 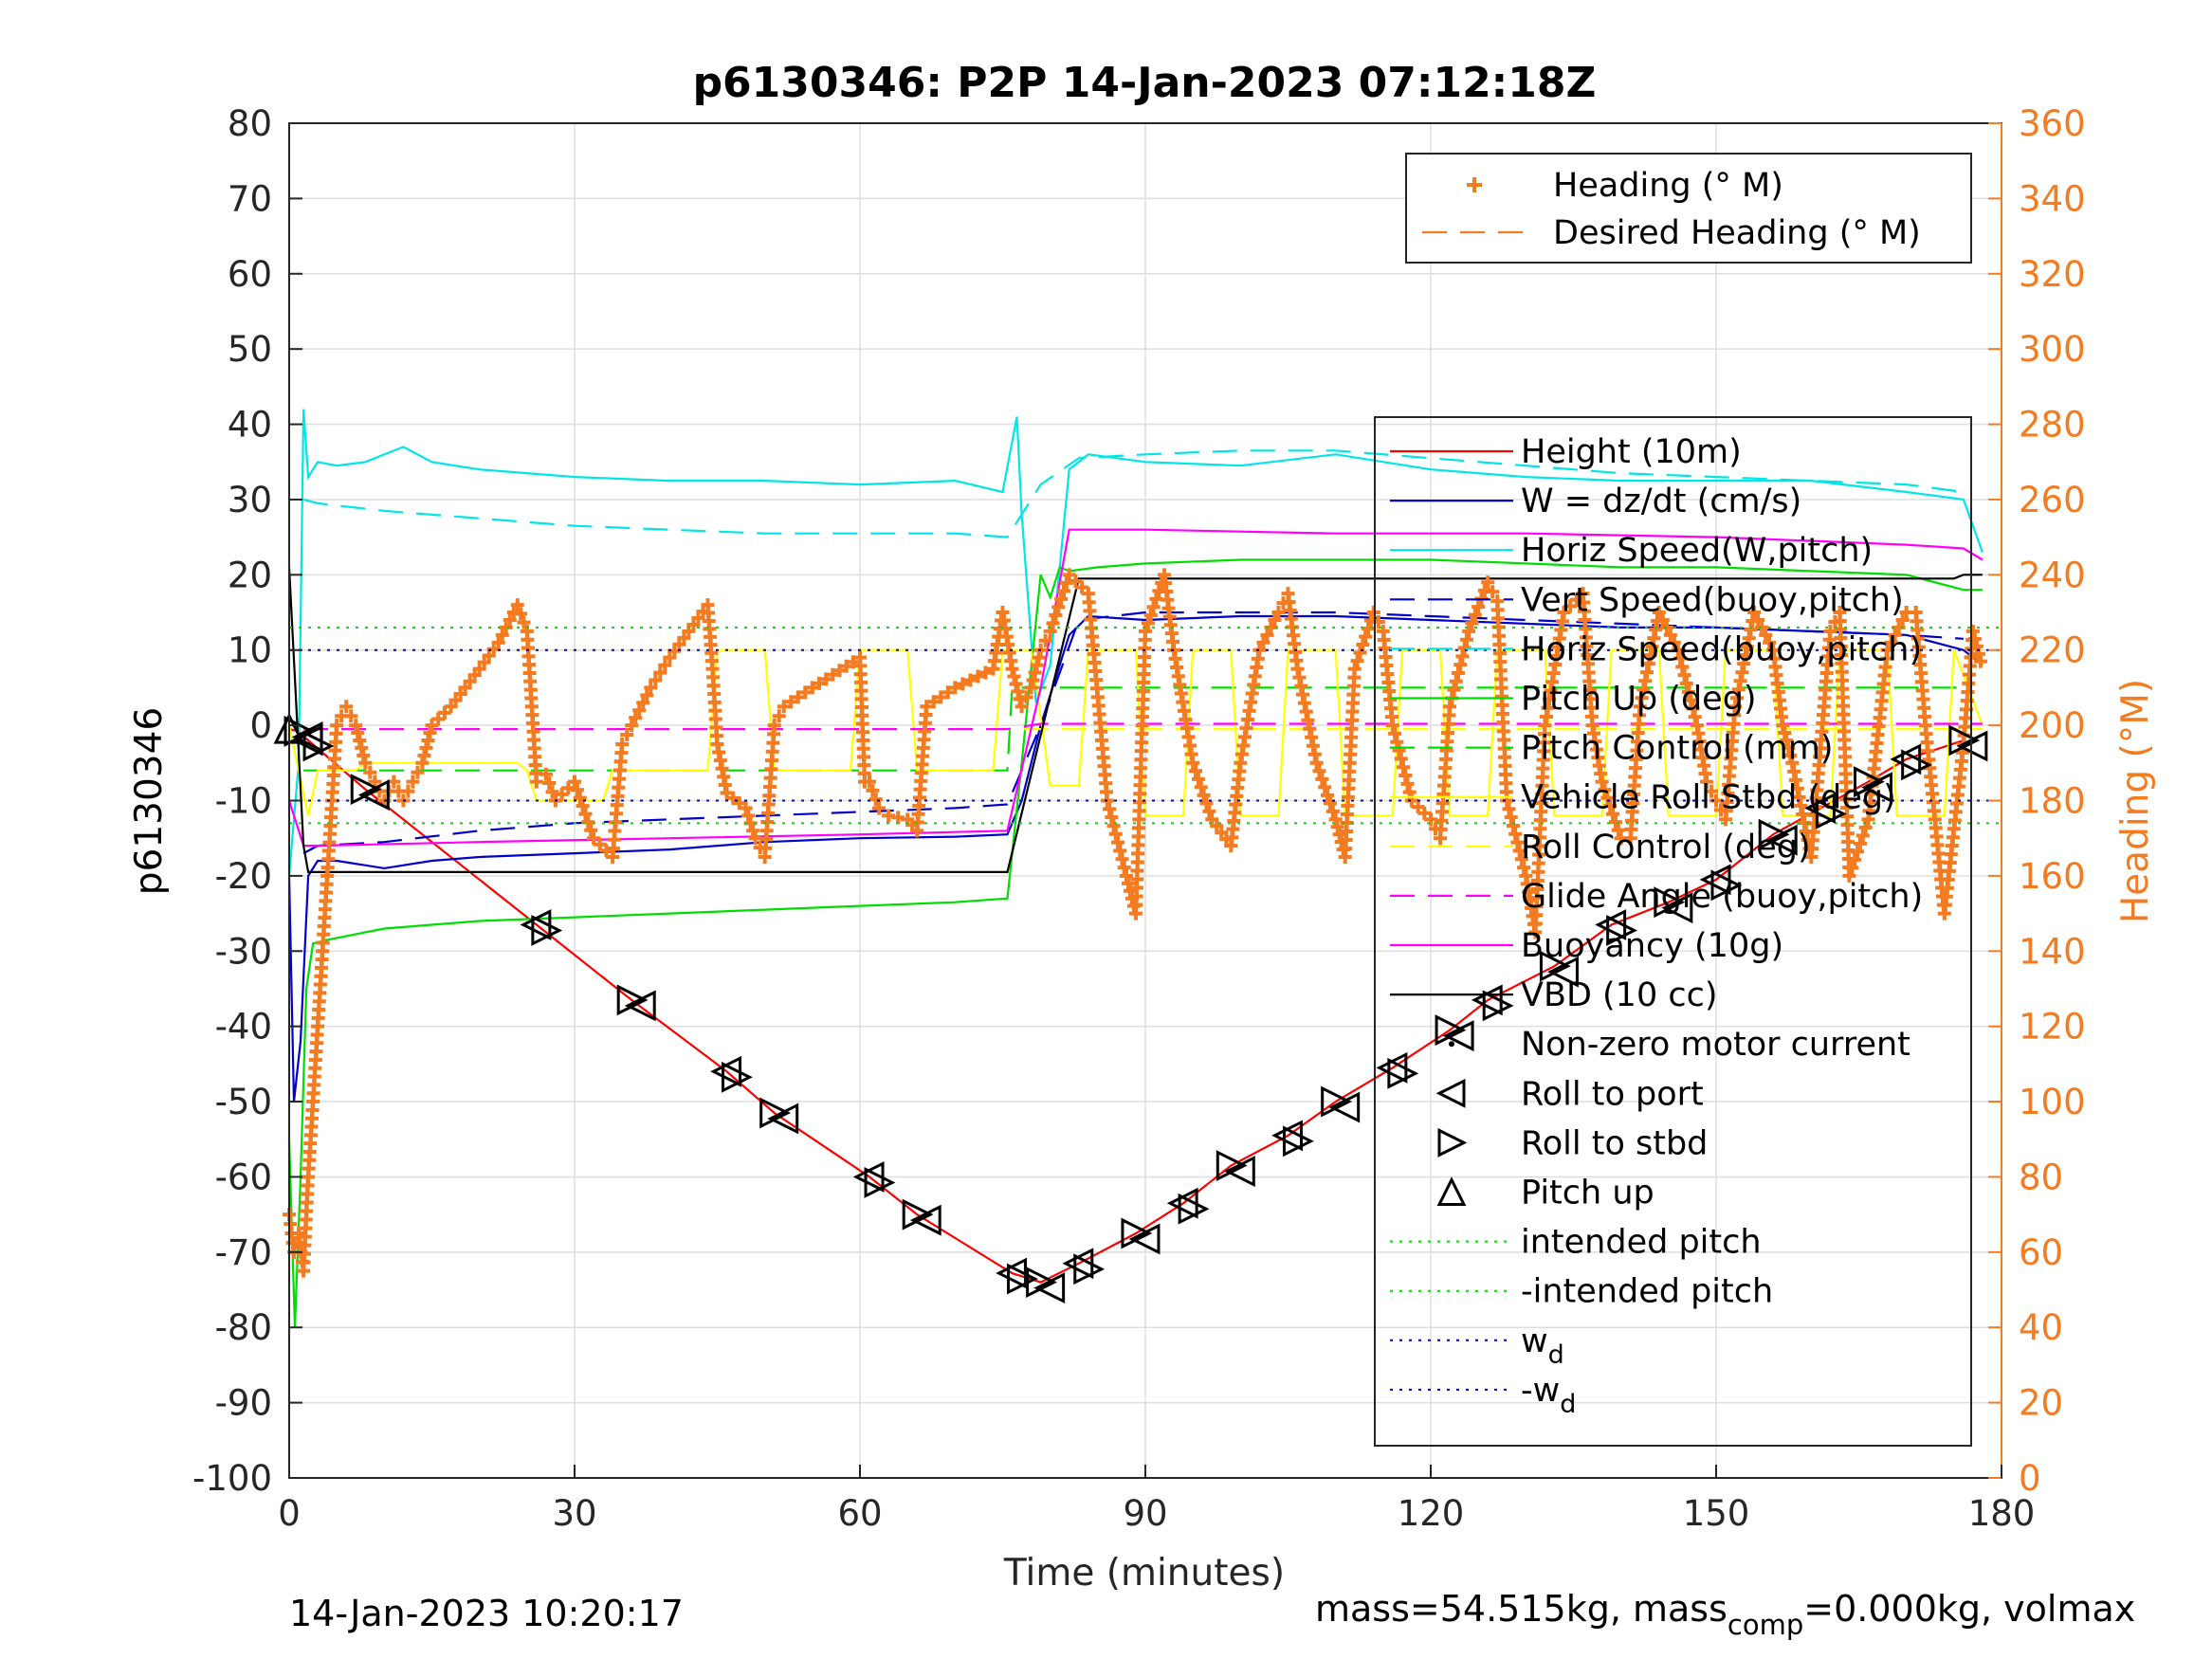 I want to click on left-tick-label: 60, so click(x=250, y=274).